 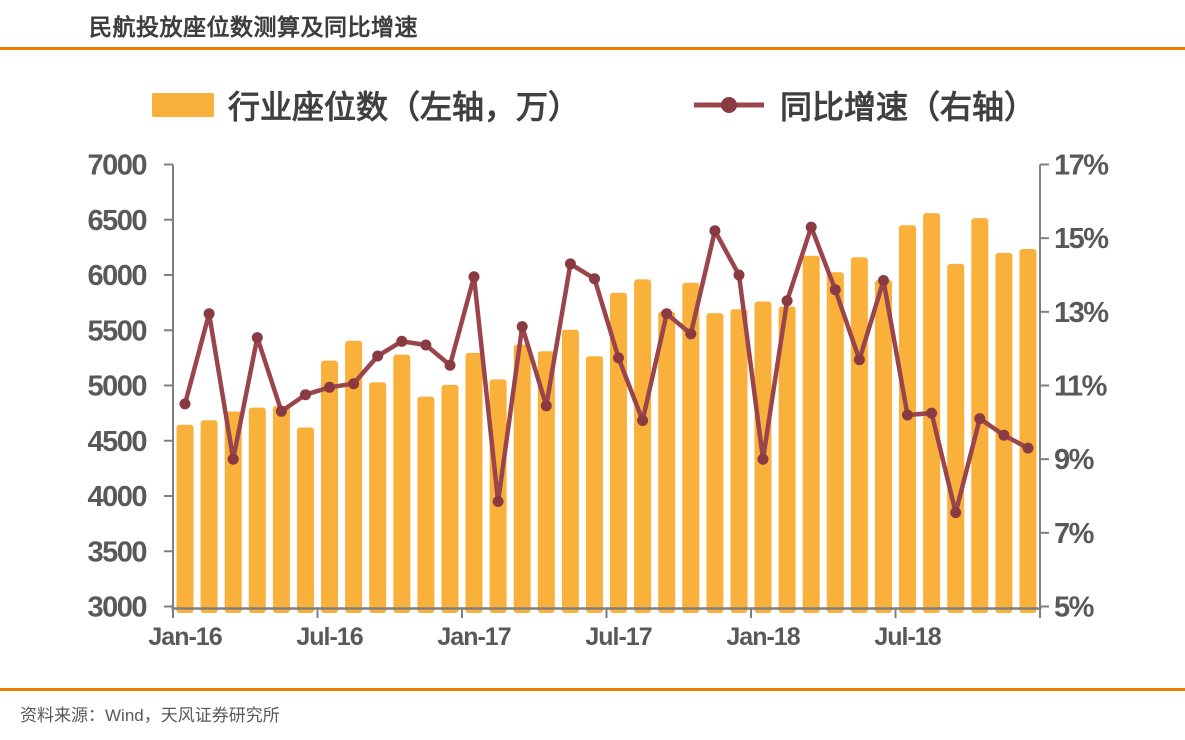 What do you see at coordinates (618, 637) in the screenshot?
I see `x-axis-label: Jul-17` at bounding box center [618, 637].